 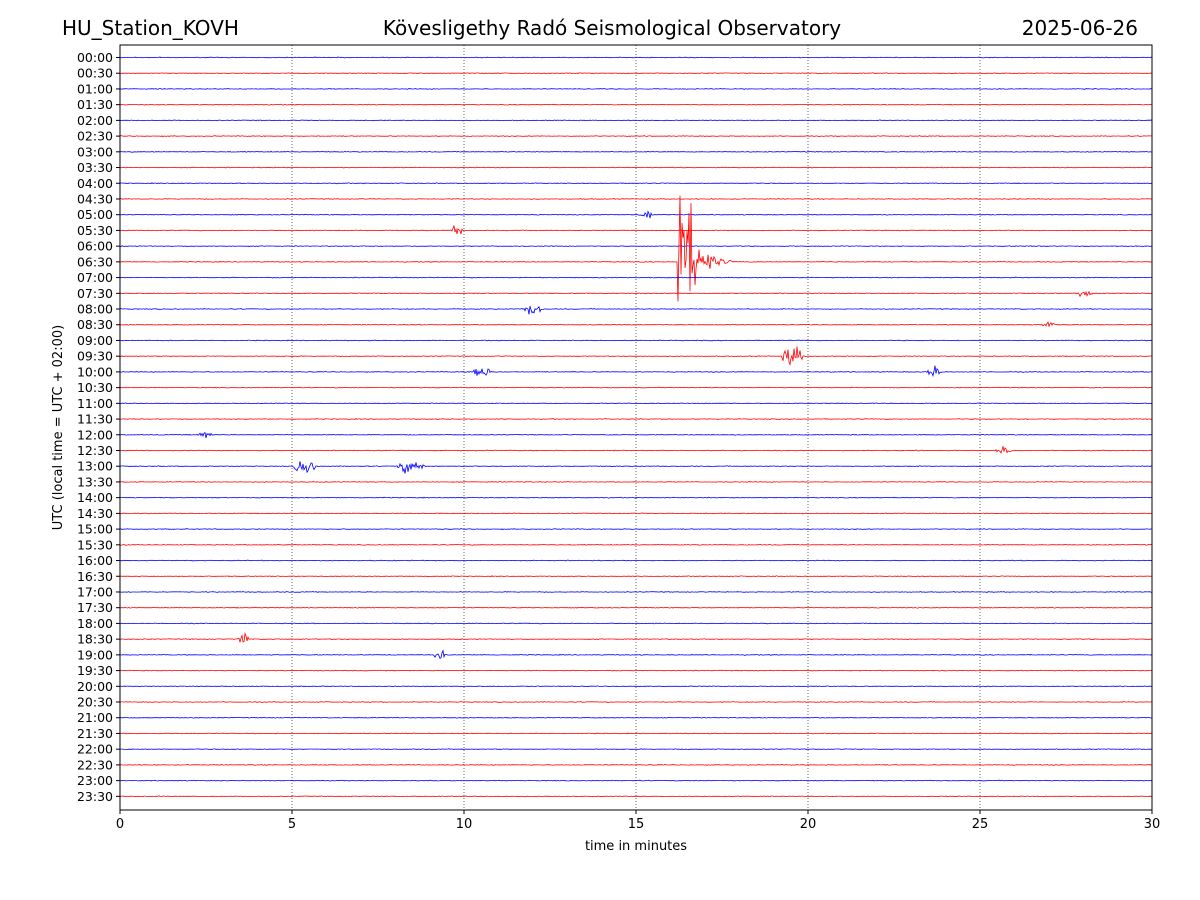 What do you see at coordinates (95, 560) in the screenshot?
I see `y-tick-label: 16:00` at bounding box center [95, 560].